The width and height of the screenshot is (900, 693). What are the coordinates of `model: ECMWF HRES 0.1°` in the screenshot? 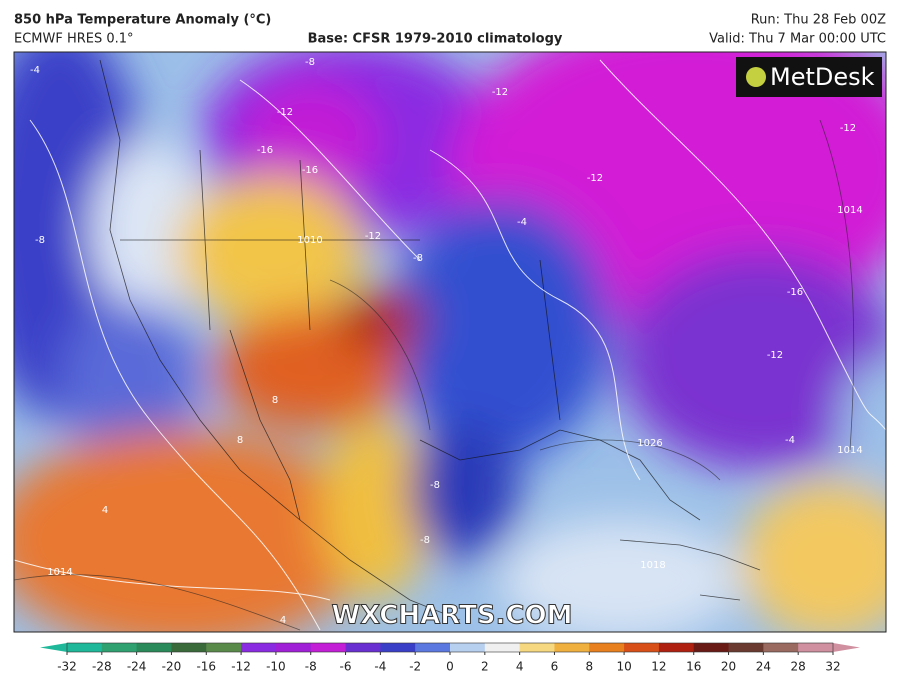 It's located at (74, 39).